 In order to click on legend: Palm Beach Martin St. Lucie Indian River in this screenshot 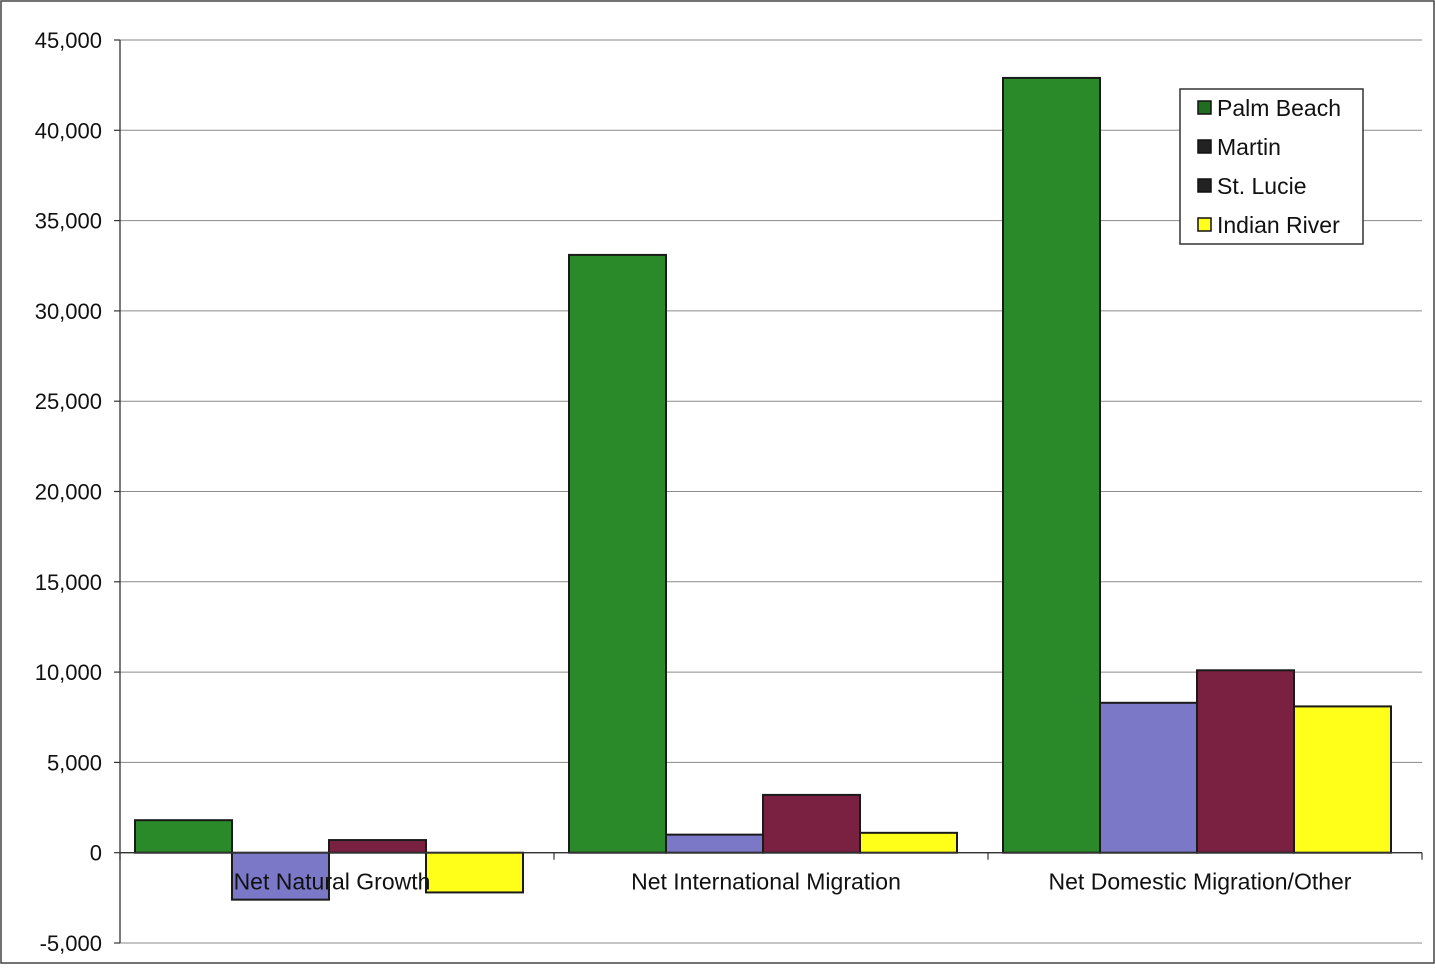, I will do `click(1271, 166)`.